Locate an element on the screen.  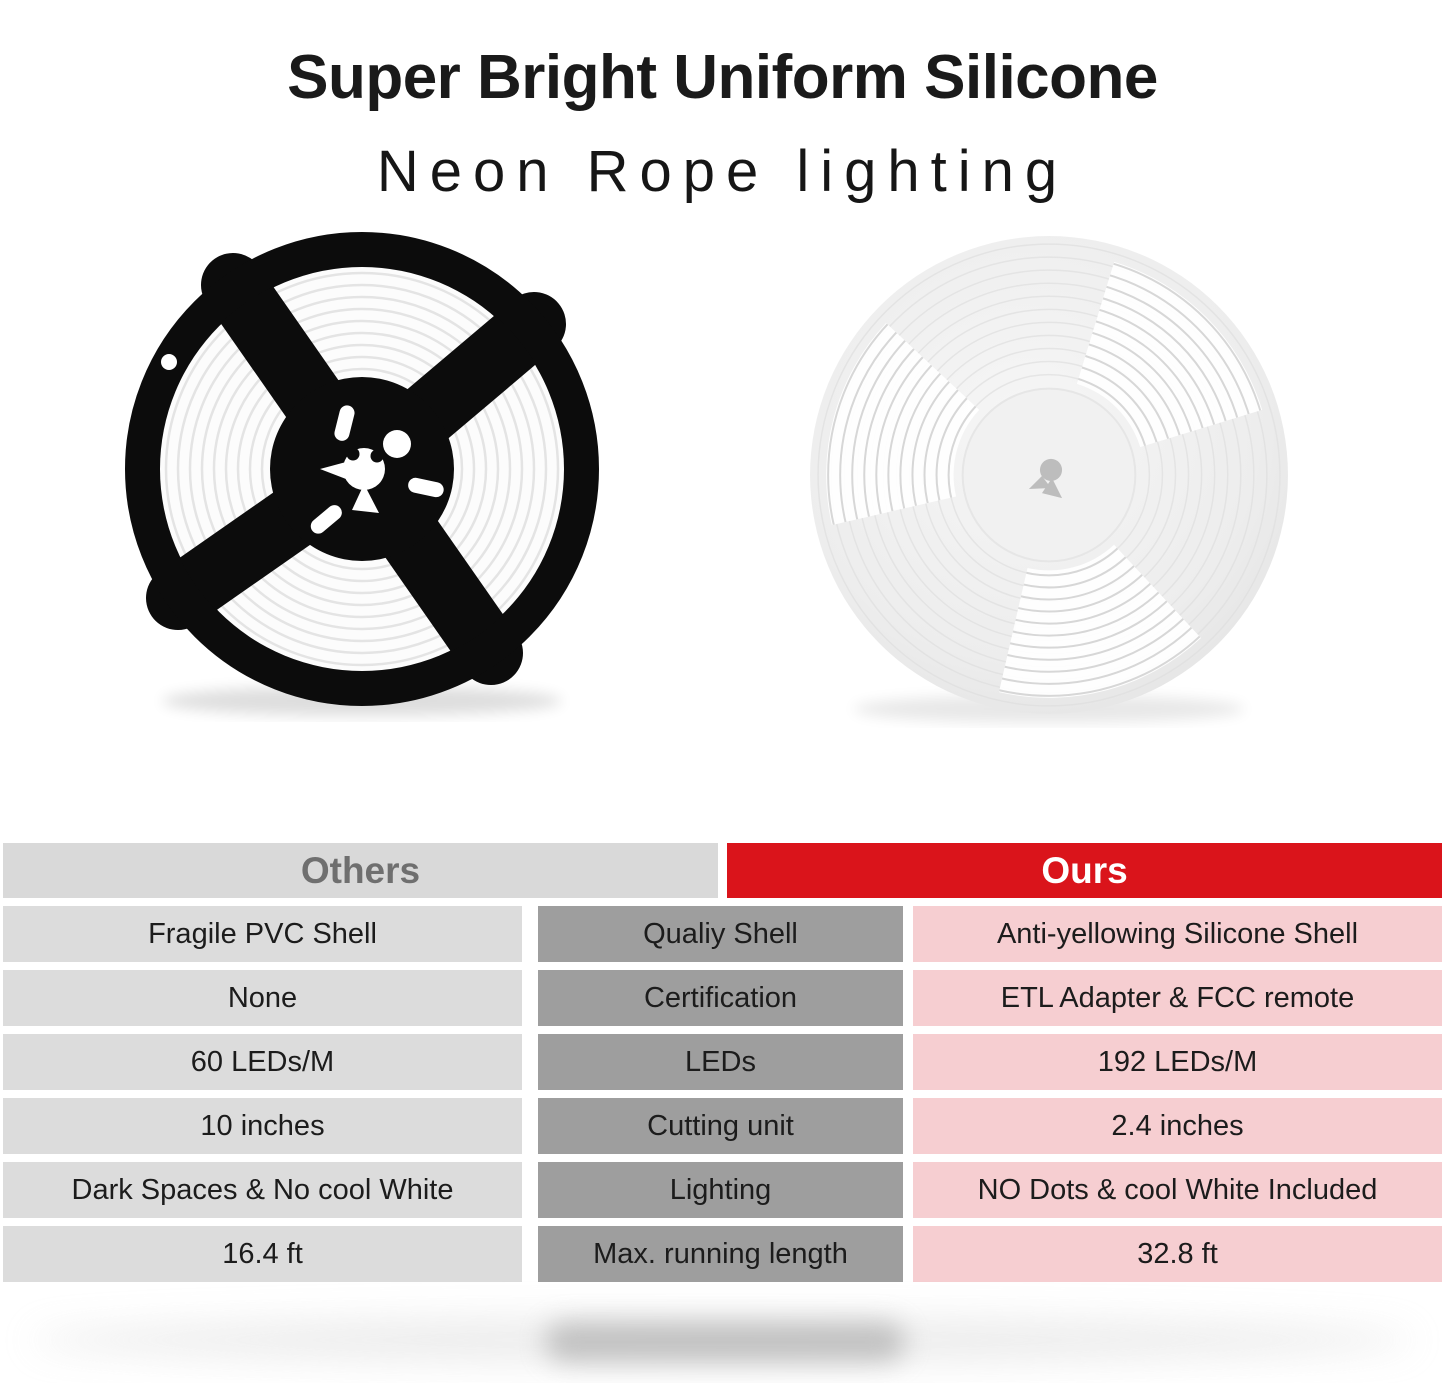
others-value: Dark Spaces & No cool White is located at coordinates (262, 1190).